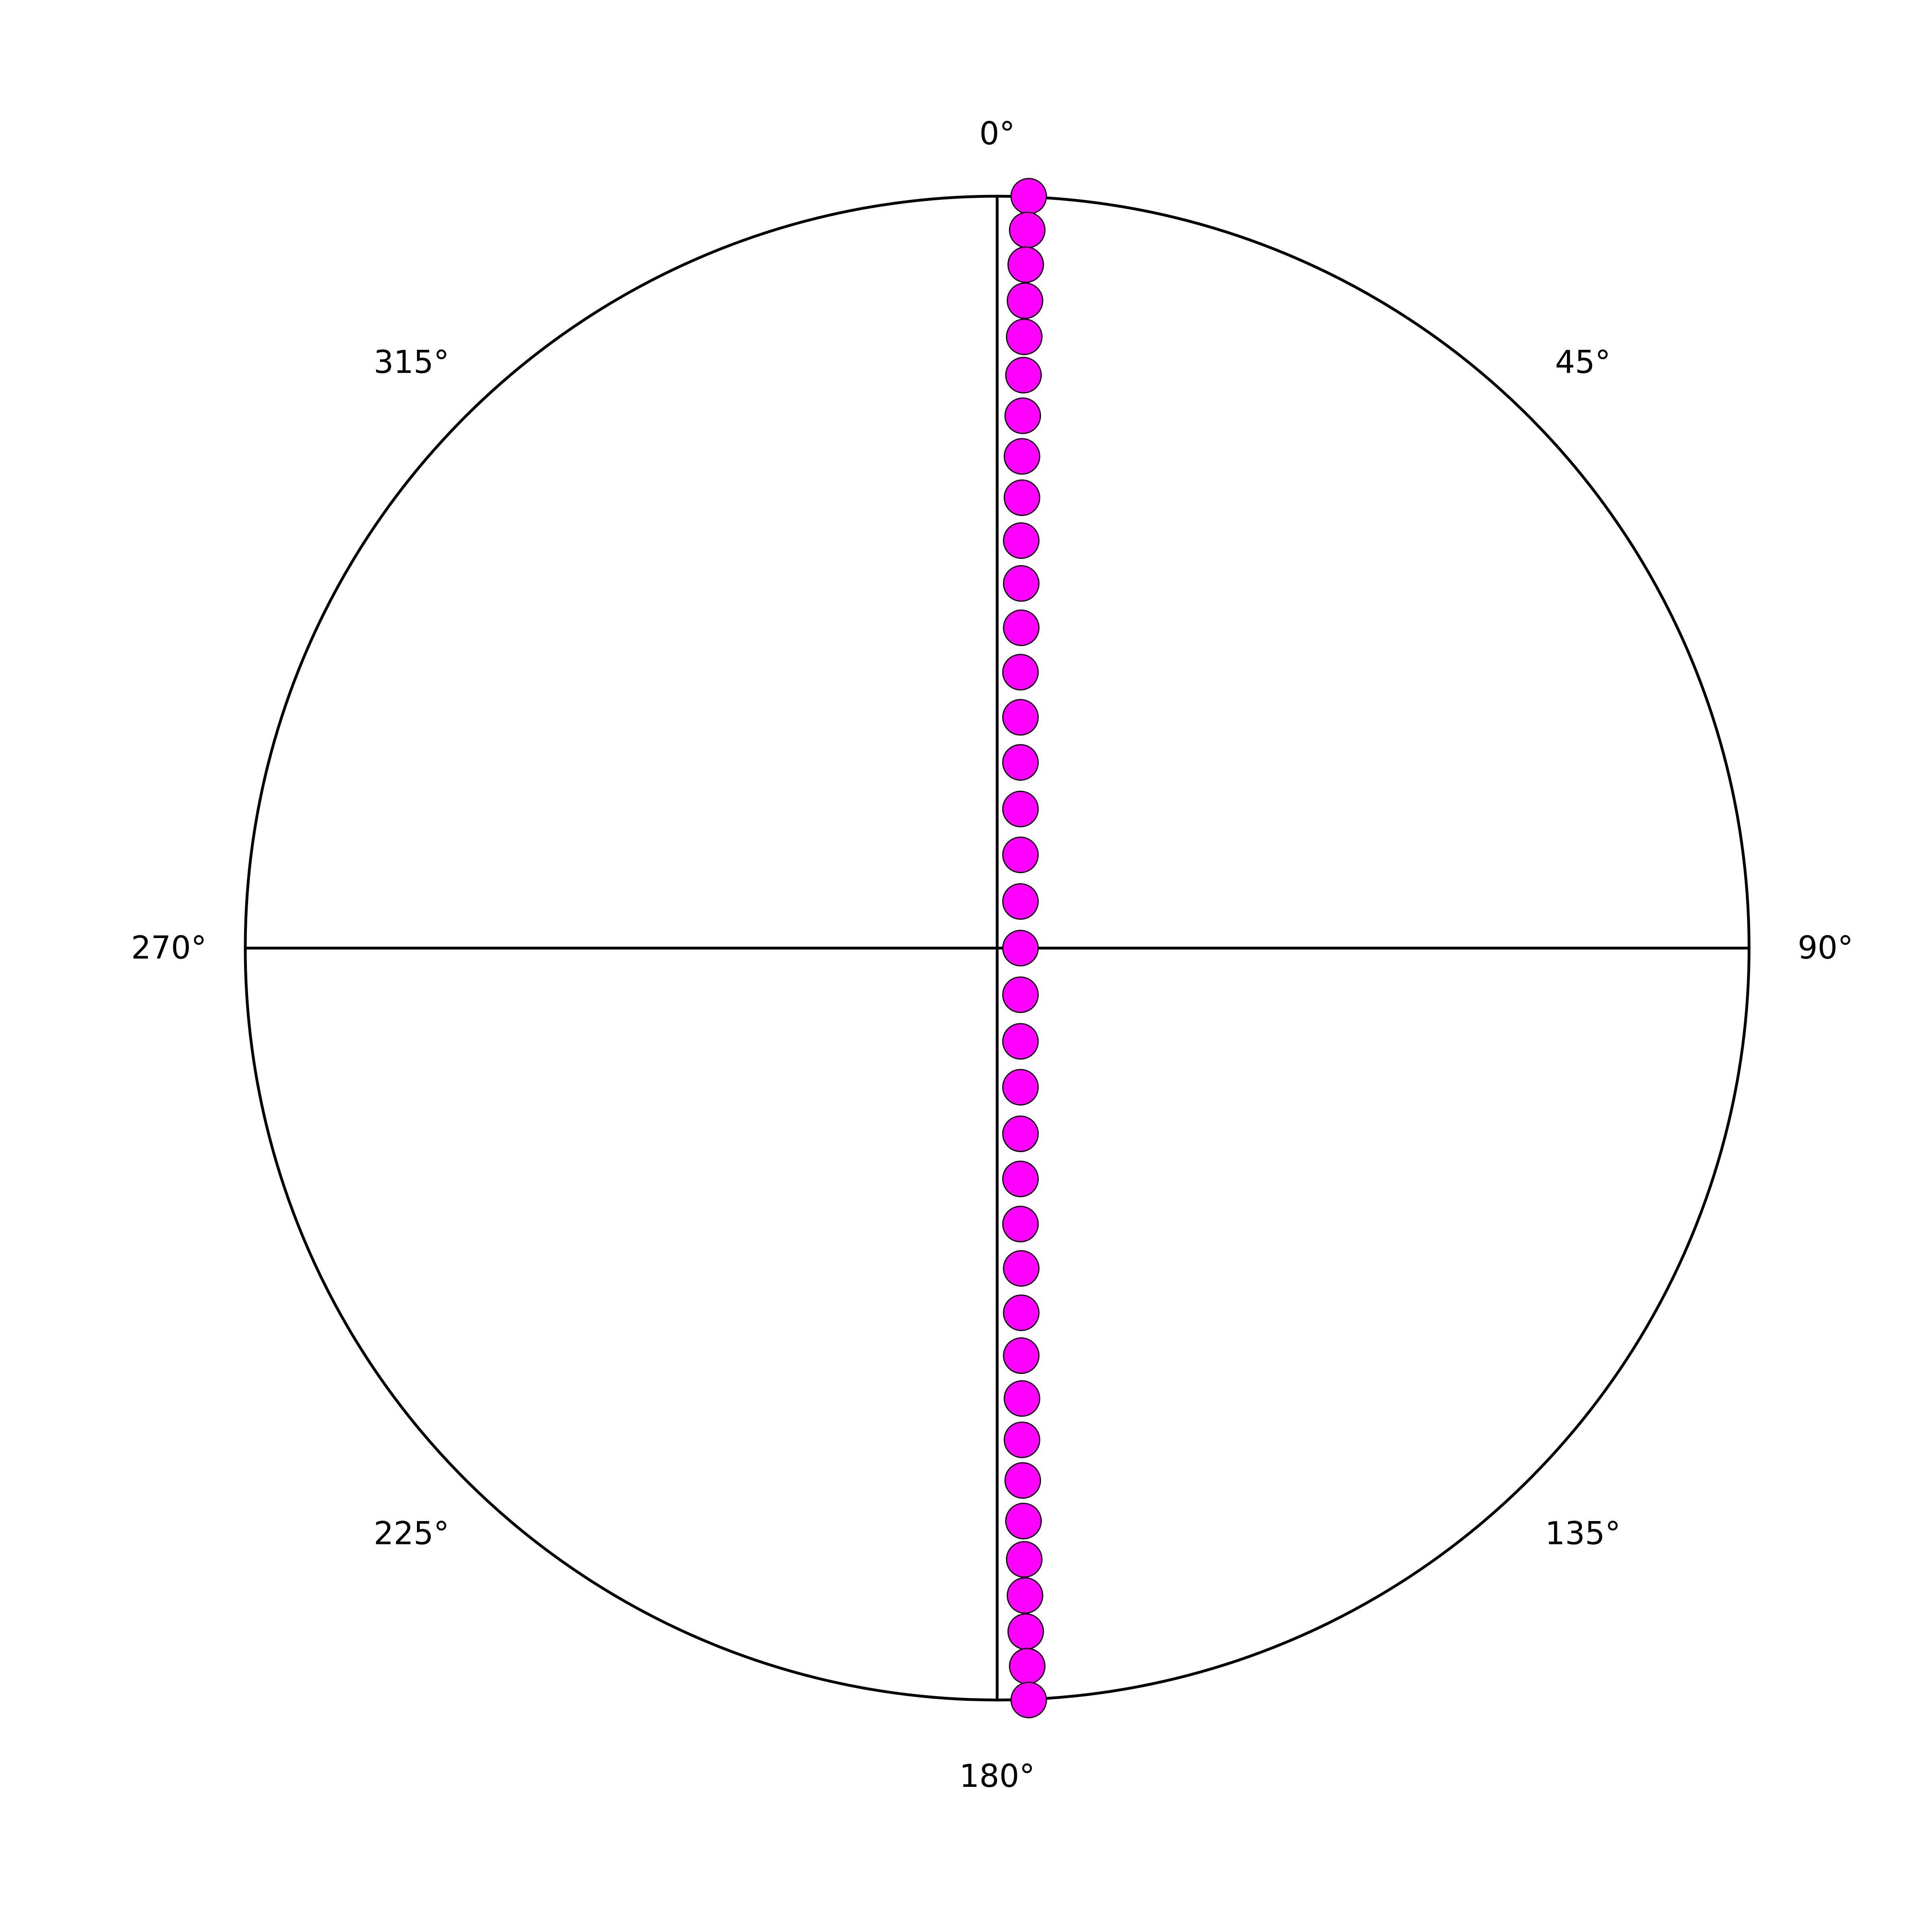  Describe the element at coordinates (411, 1534) in the screenshot. I see `angle-label-225: 225°` at that location.